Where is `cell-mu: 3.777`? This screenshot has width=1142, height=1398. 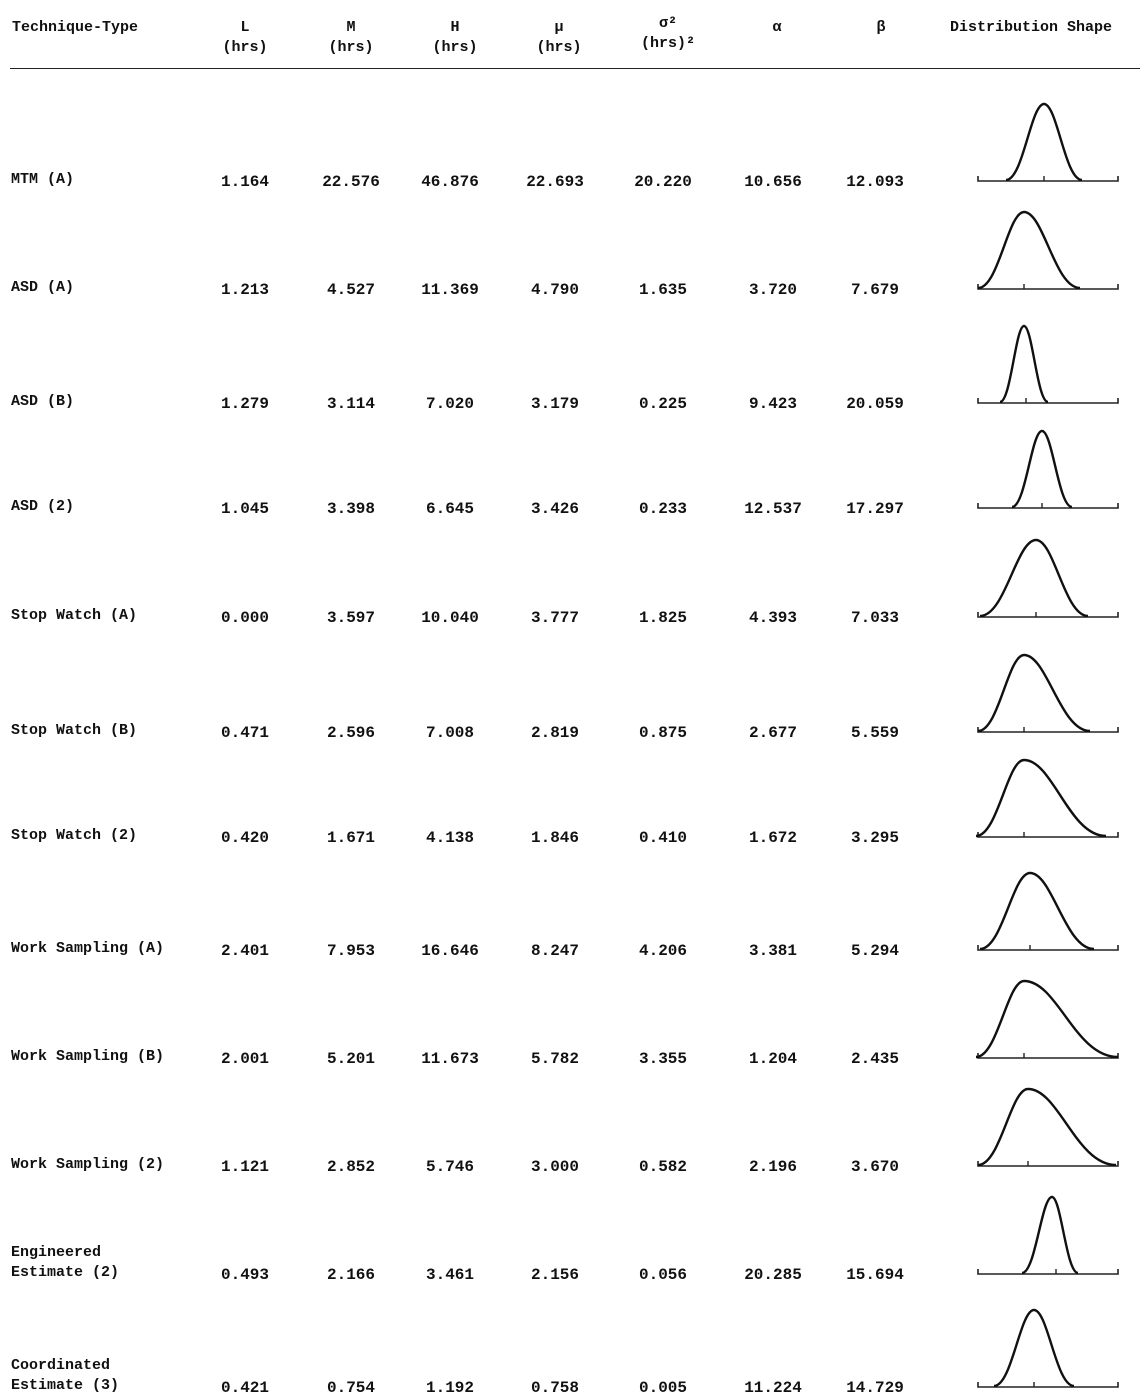
cell-mu: 3.777 is located at coordinates (554, 618).